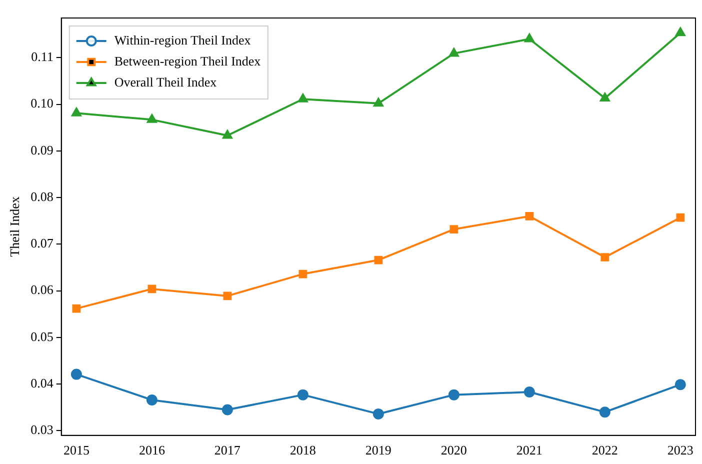 The image size is (702, 464). What do you see at coordinates (42, 290) in the screenshot?
I see `y-tick-label: 0.06` at bounding box center [42, 290].